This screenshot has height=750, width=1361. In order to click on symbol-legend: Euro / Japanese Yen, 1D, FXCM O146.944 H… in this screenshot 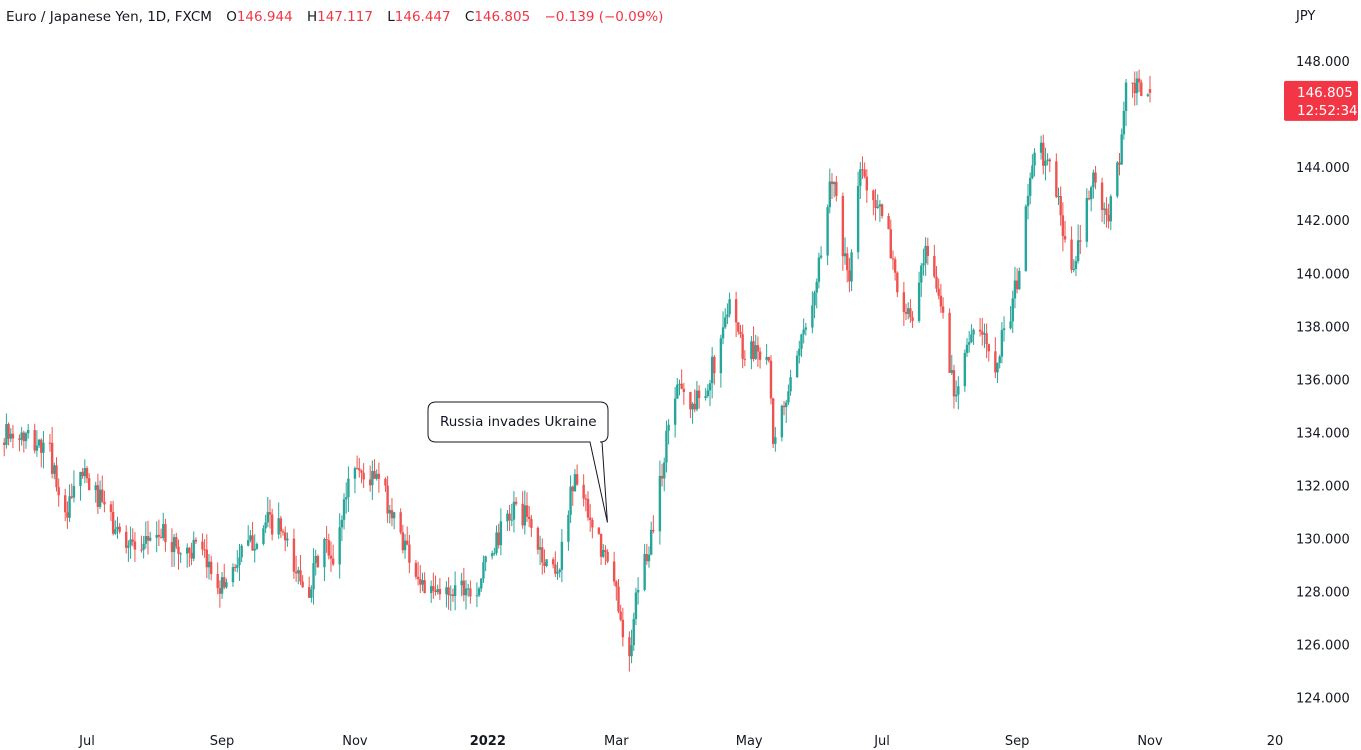, I will do `click(334, 17)`.